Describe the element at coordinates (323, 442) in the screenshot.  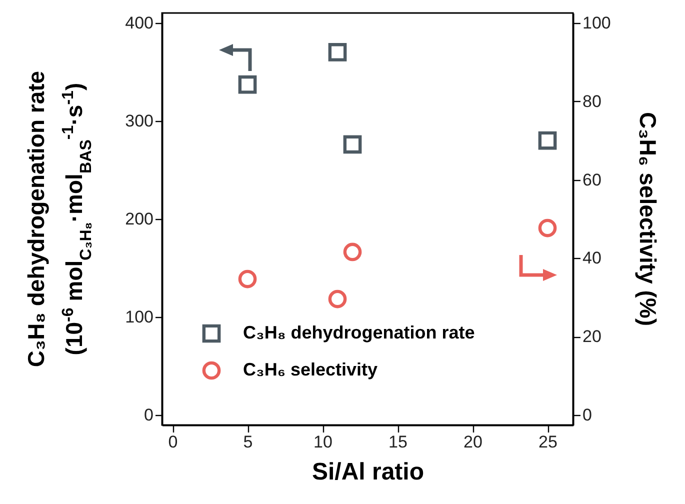
I see `x-tick-label: 10` at that location.